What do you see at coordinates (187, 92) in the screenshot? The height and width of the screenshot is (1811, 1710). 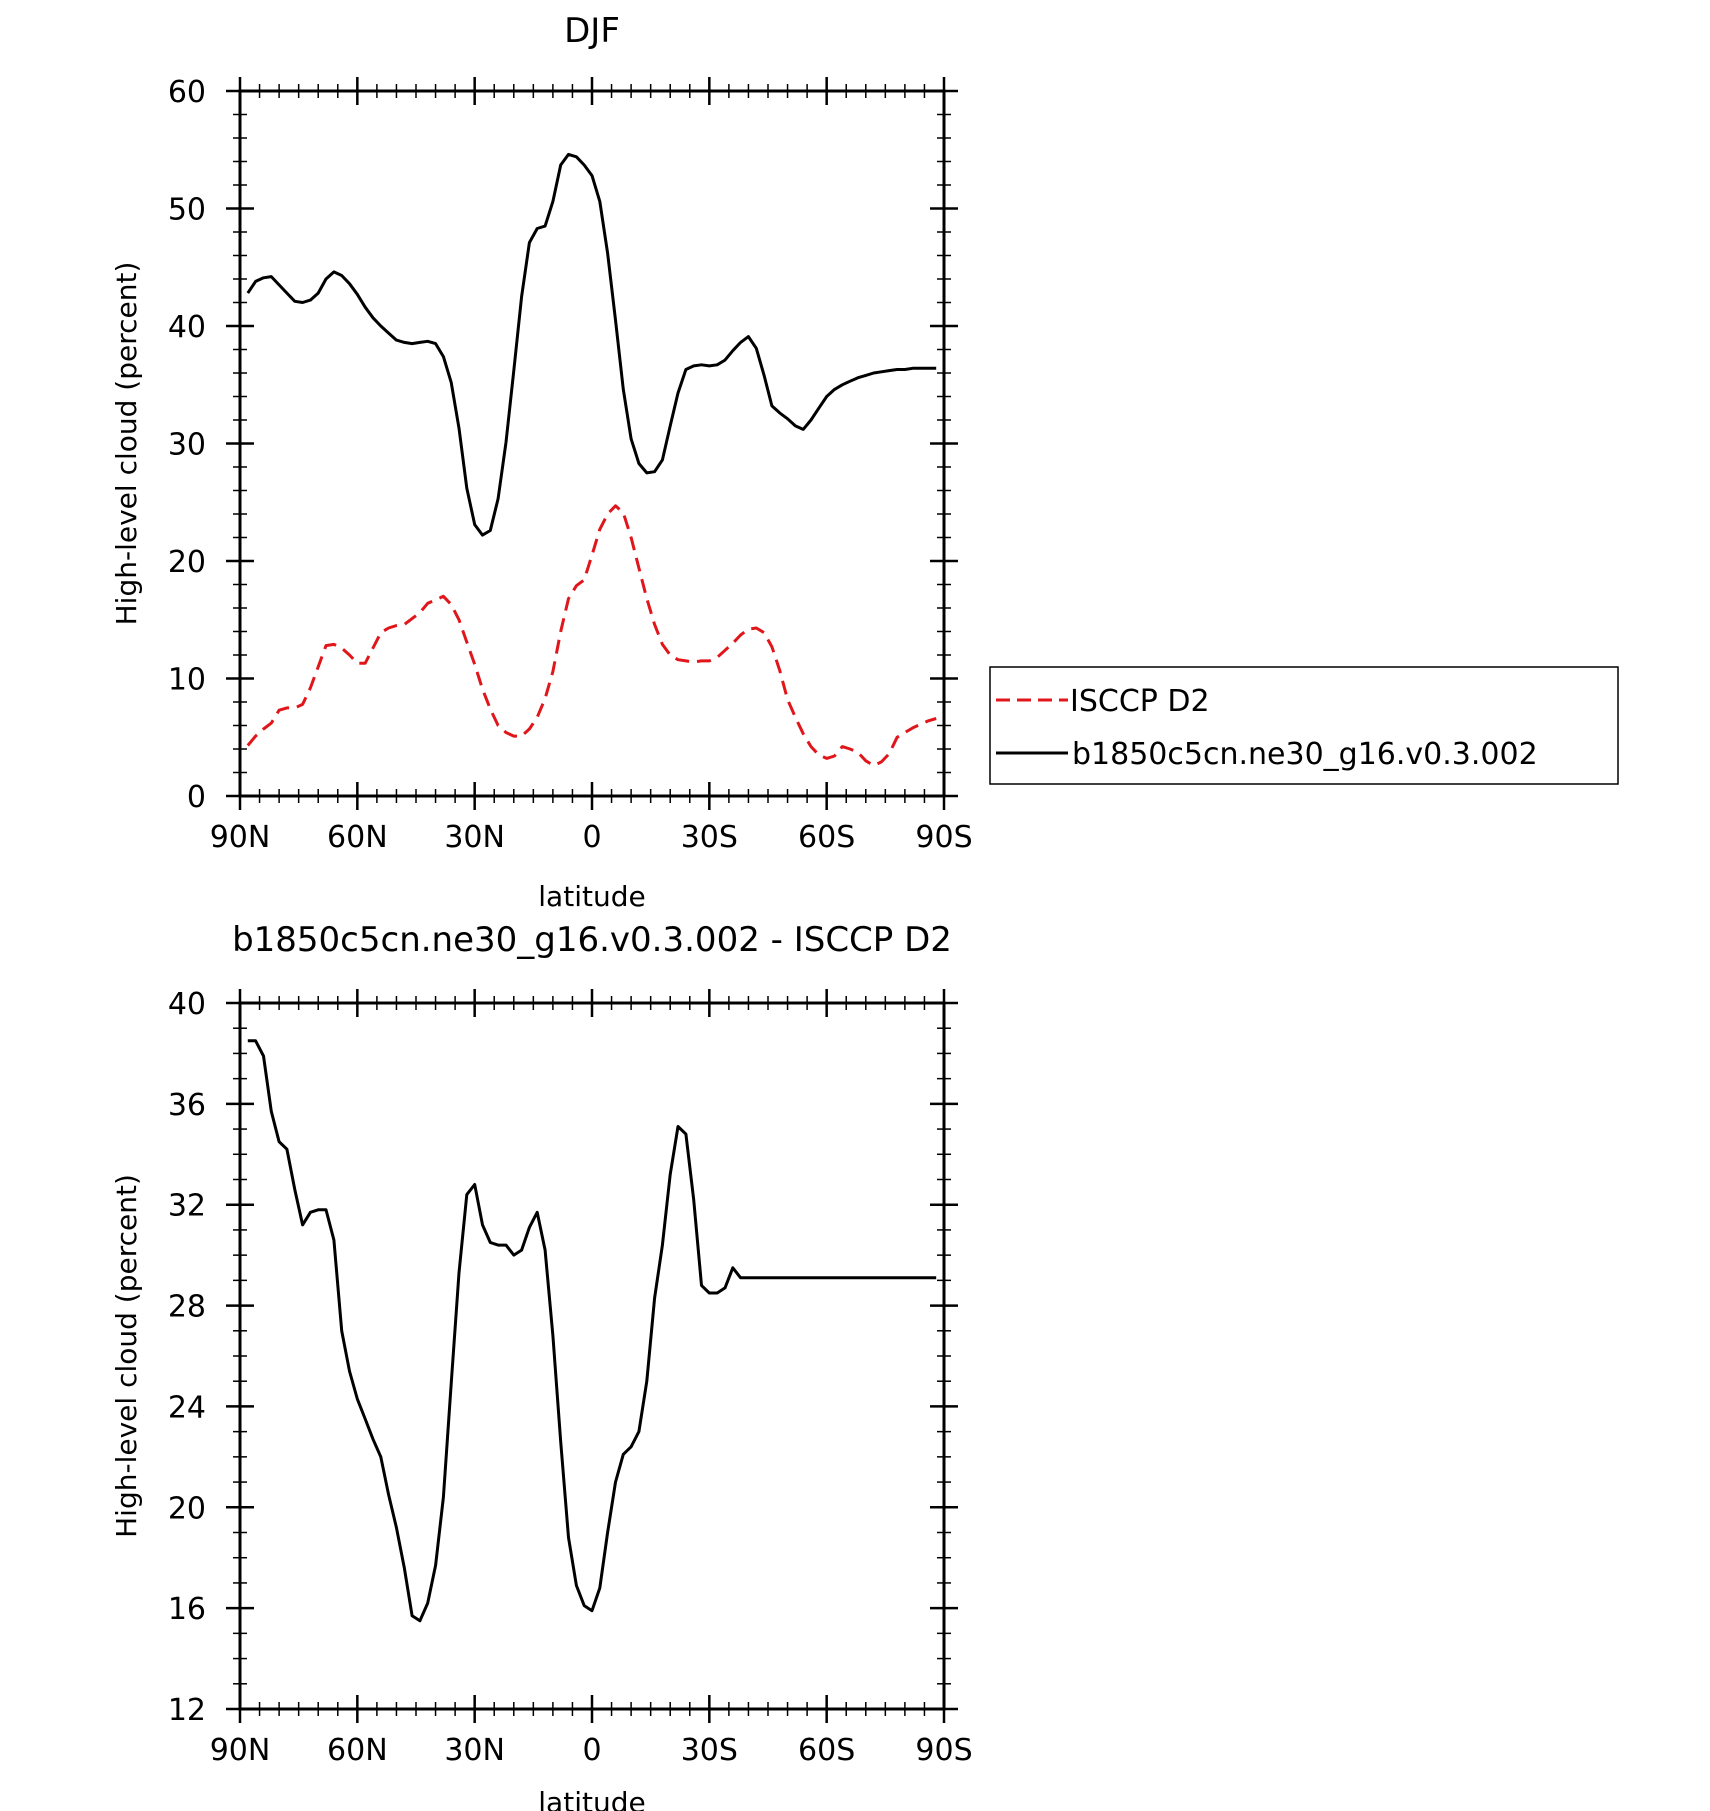 I see `y-tick-label: 60` at bounding box center [187, 92].